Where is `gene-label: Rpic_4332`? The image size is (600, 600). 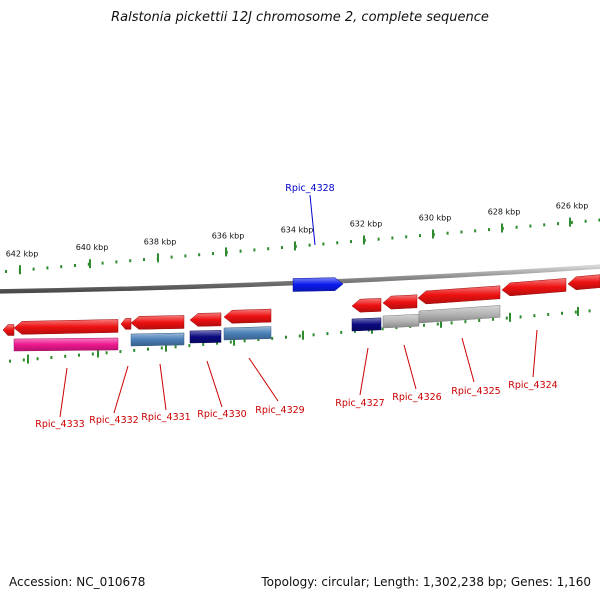 gene-label: Rpic_4332 is located at coordinates (113, 420).